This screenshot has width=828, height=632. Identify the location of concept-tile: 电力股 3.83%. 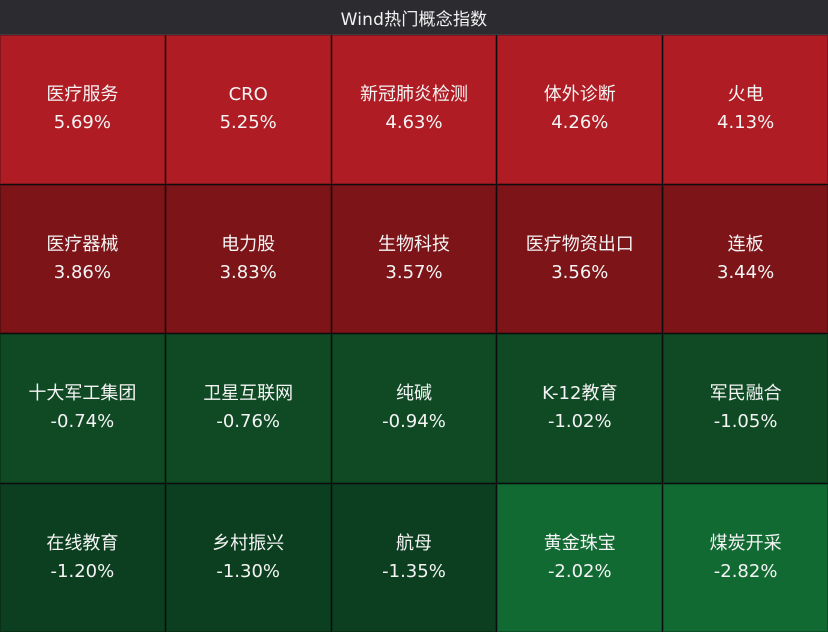
(248, 258).